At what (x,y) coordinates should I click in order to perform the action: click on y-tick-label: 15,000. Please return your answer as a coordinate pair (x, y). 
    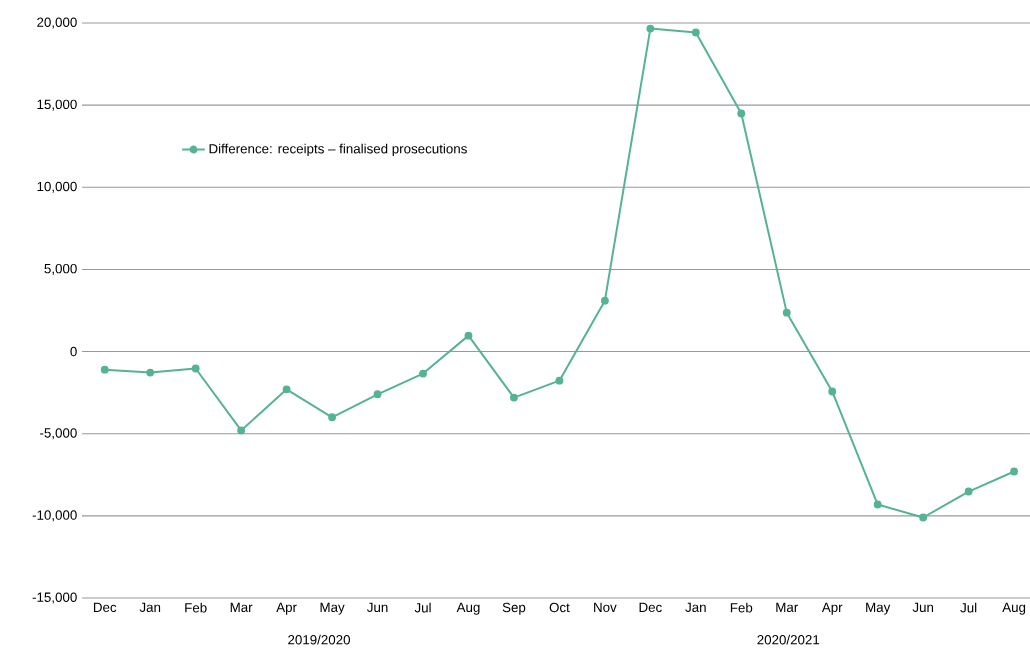
    Looking at the image, I should click on (57, 105).